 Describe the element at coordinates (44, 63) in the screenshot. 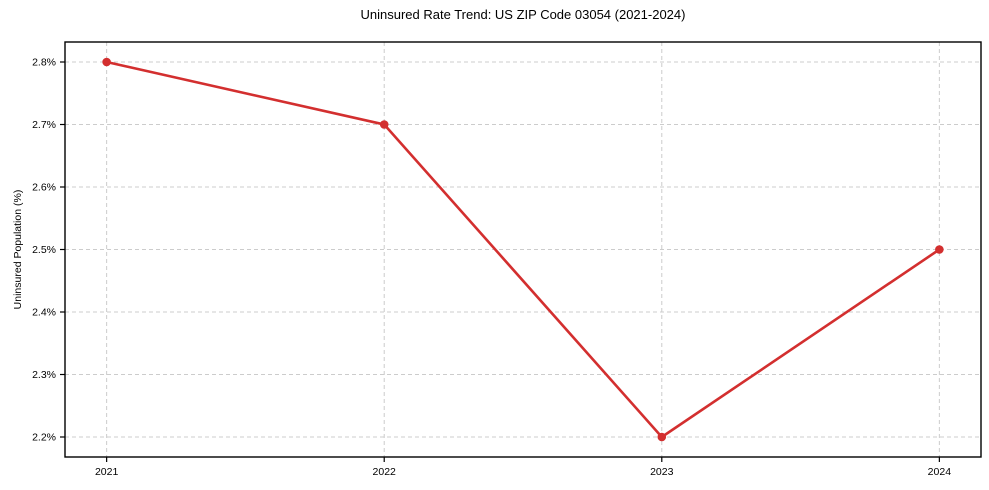

I see `y-tick-label: 2.8%` at that location.